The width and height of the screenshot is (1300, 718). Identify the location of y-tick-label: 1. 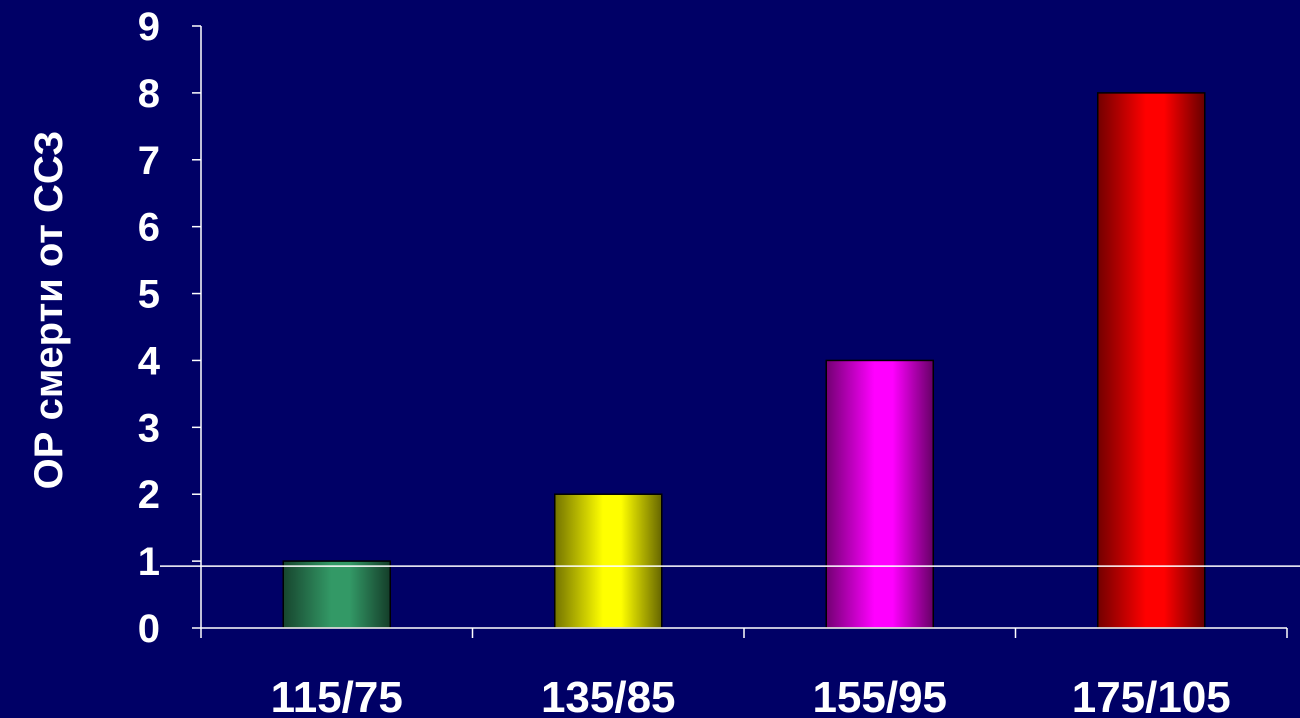
(149, 562).